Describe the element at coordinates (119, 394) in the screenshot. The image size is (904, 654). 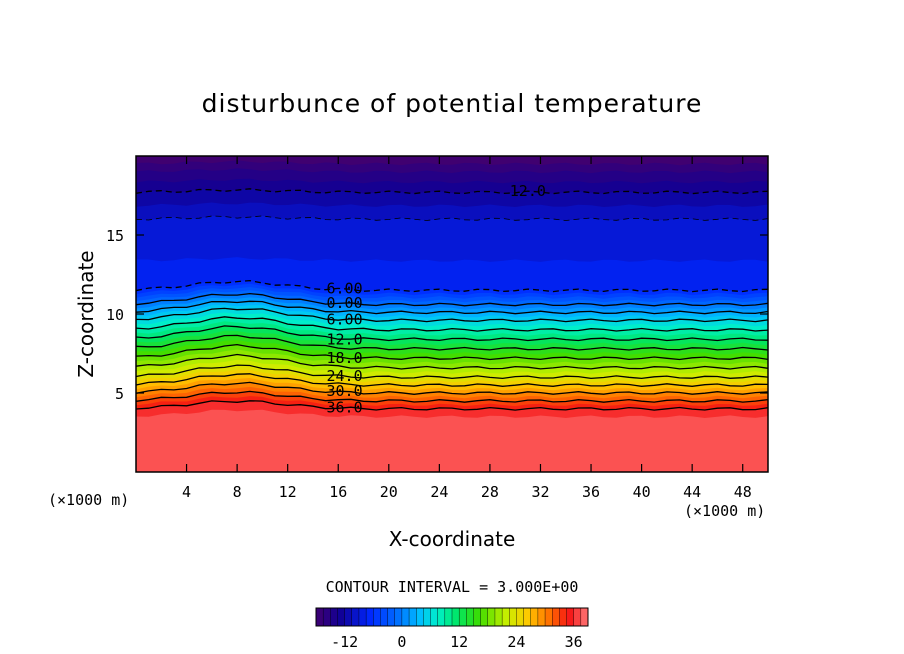
I see `y-tick-label: 5` at that location.